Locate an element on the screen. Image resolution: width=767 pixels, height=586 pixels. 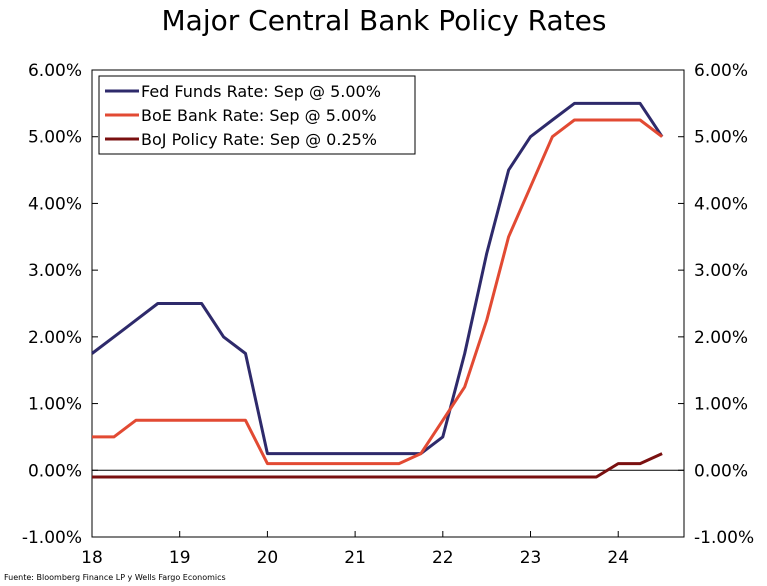
x-tick-label: 23 is located at coordinates (531, 558).